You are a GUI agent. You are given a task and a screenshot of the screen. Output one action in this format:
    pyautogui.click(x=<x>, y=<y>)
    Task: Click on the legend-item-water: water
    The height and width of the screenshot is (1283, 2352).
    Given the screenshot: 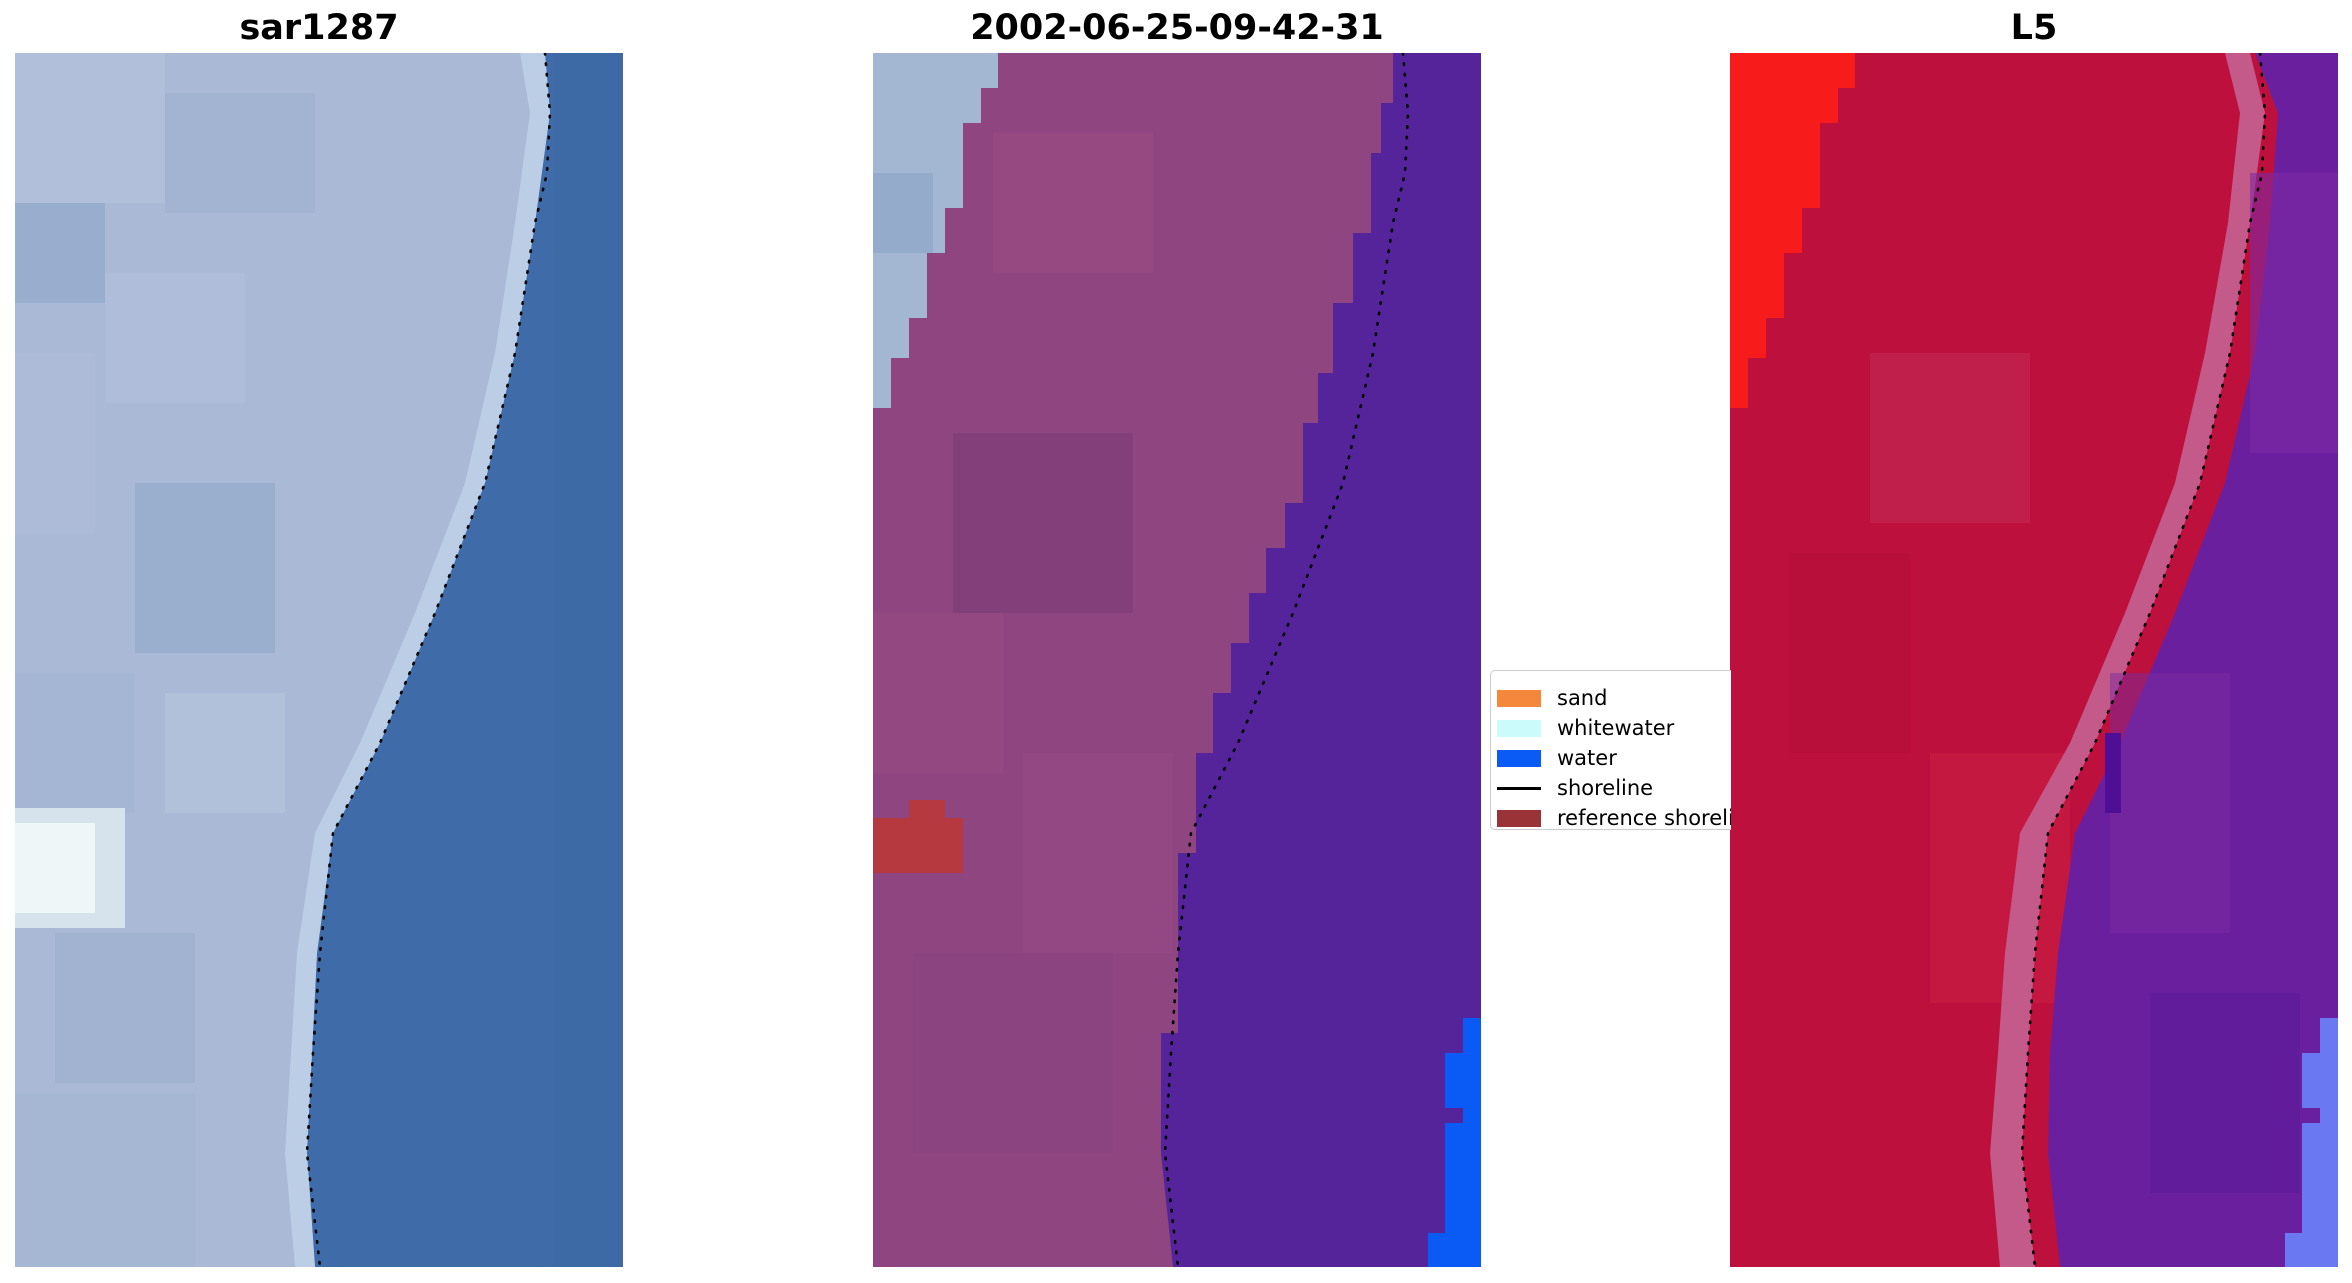 What is the action you would take?
    pyautogui.click(x=1557, y=758)
    